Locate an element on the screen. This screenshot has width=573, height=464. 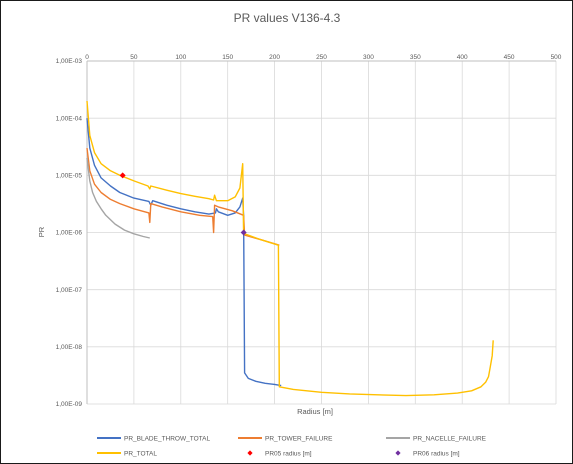
y-tick-label: 1,00E-09 is located at coordinates (69, 404).